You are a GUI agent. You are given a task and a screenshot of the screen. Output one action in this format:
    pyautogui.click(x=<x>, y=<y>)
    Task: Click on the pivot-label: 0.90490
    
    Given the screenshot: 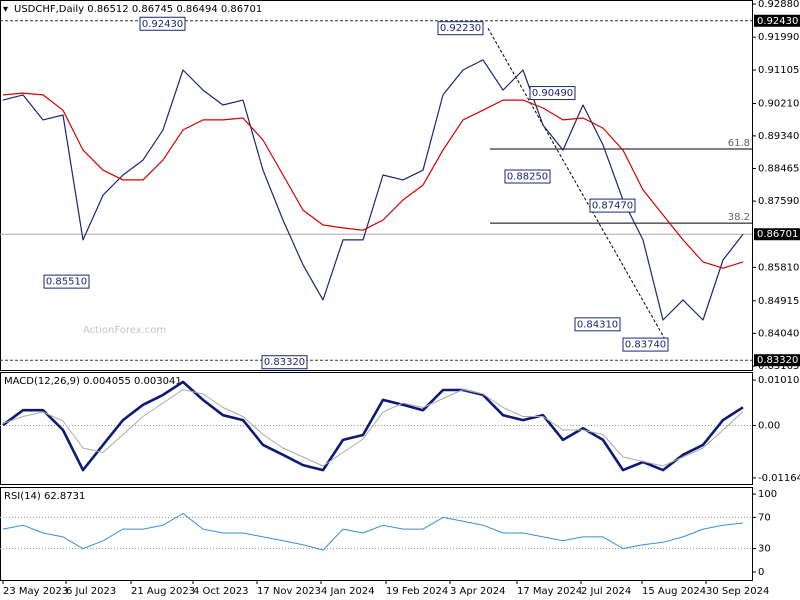 What is the action you would take?
    pyautogui.click(x=552, y=93)
    